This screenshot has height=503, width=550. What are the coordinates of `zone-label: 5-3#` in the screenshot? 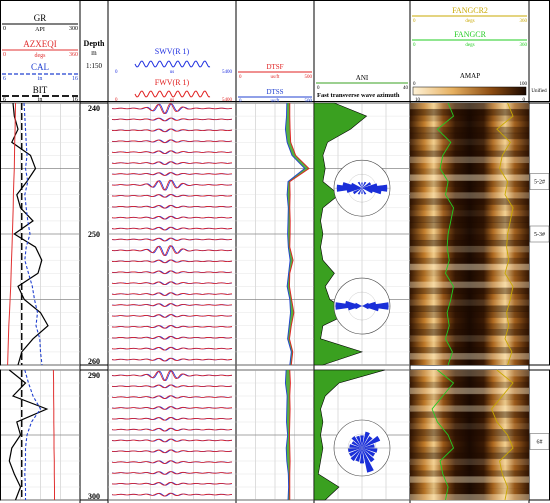 It's located at (539, 235).